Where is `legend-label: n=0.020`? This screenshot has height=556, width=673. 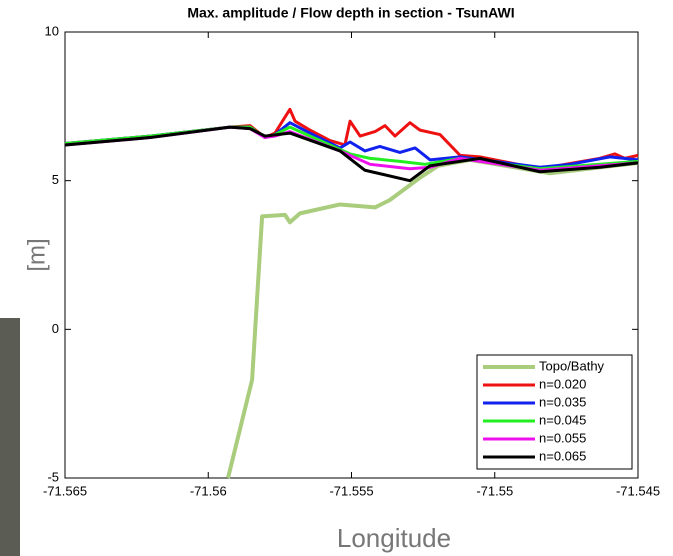 legend-label: n=0.020 is located at coordinates (562, 383).